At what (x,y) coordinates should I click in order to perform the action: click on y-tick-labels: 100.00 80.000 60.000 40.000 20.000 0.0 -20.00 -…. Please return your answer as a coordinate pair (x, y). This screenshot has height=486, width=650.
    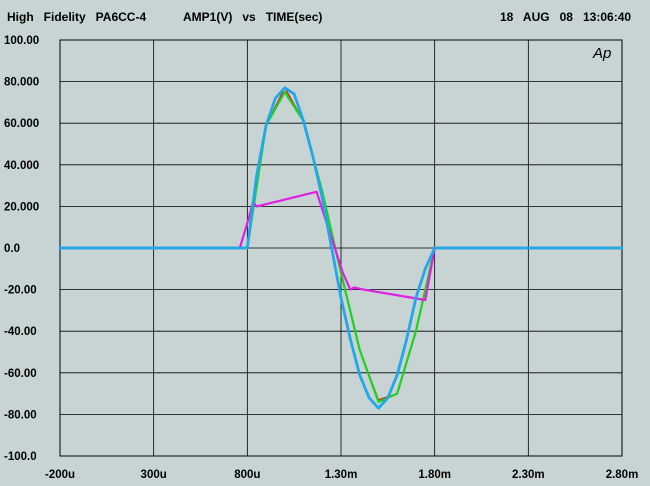
    Looking at the image, I should click on (21, 249).